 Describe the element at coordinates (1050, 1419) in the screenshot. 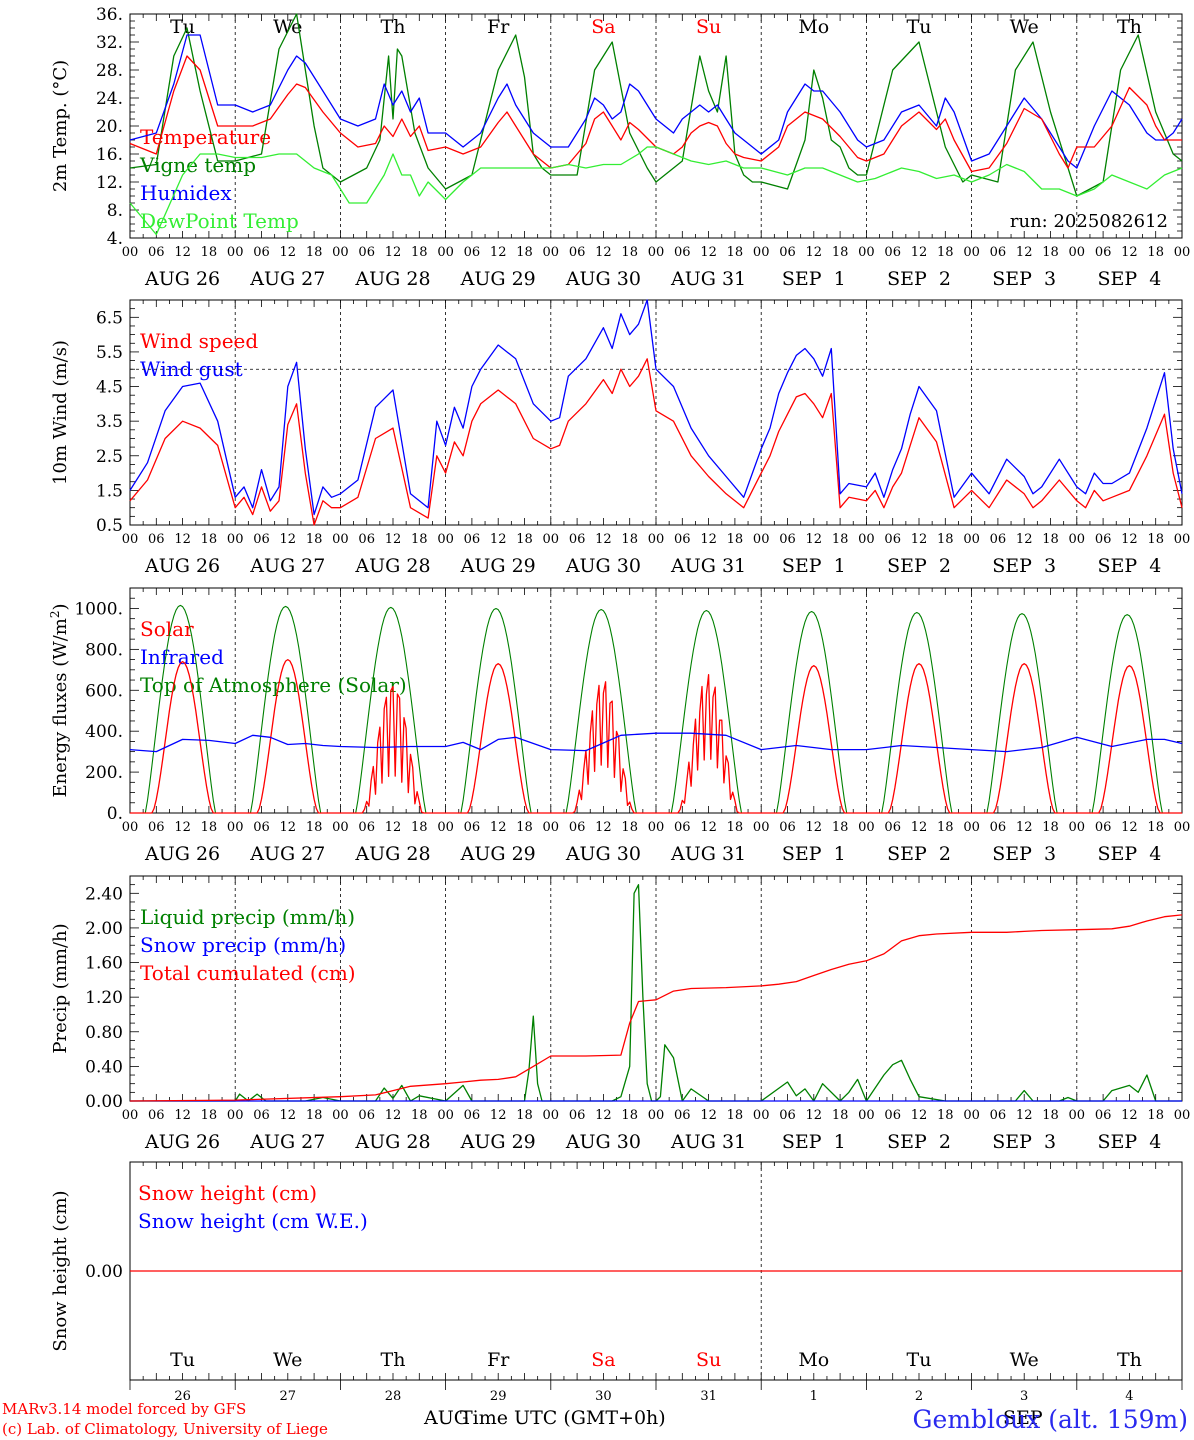

I see `footer-station: Gembloux (alt. 159m)` at that location.